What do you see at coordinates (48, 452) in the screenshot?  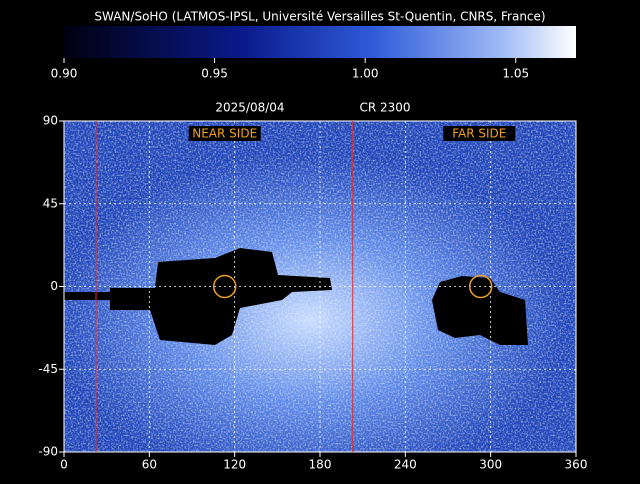 I see `y-tick-label: -90` at bounding box center [48, 452].